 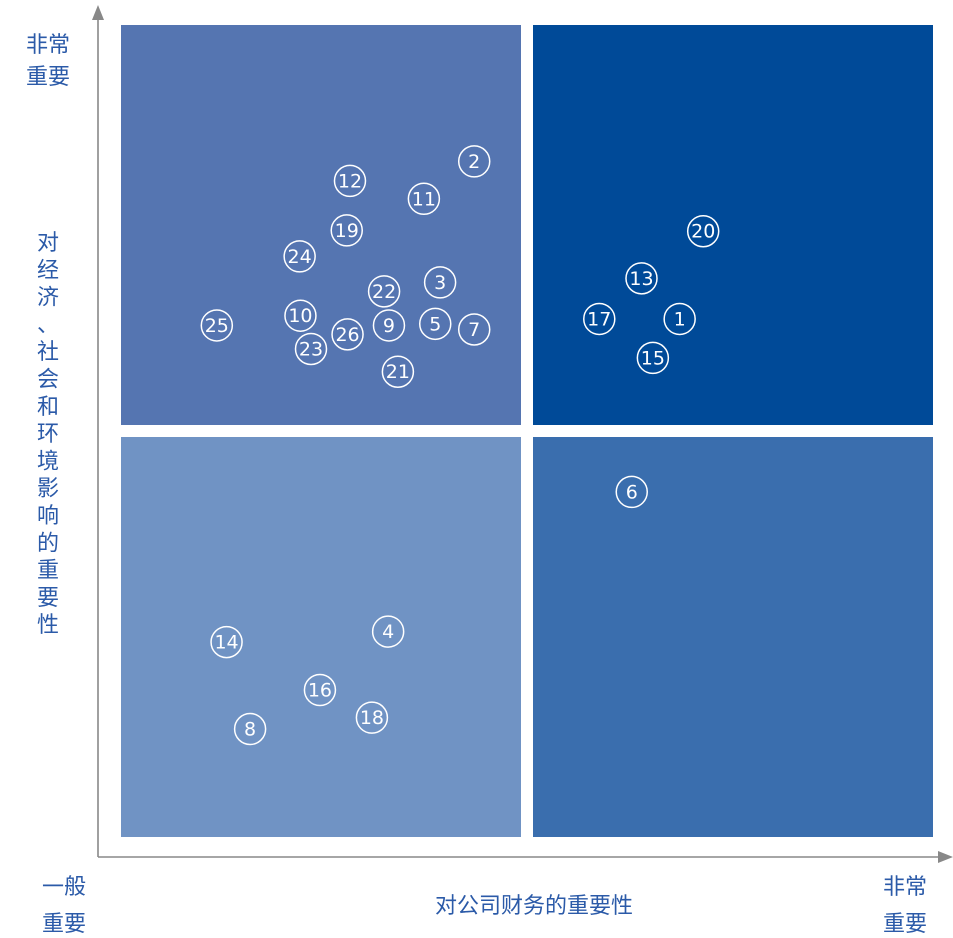 What do you see at coordinates (64, 887) in the screenshot?
I see `x-axis-min-label-line1: 一般` at bounding box center [64, 887].